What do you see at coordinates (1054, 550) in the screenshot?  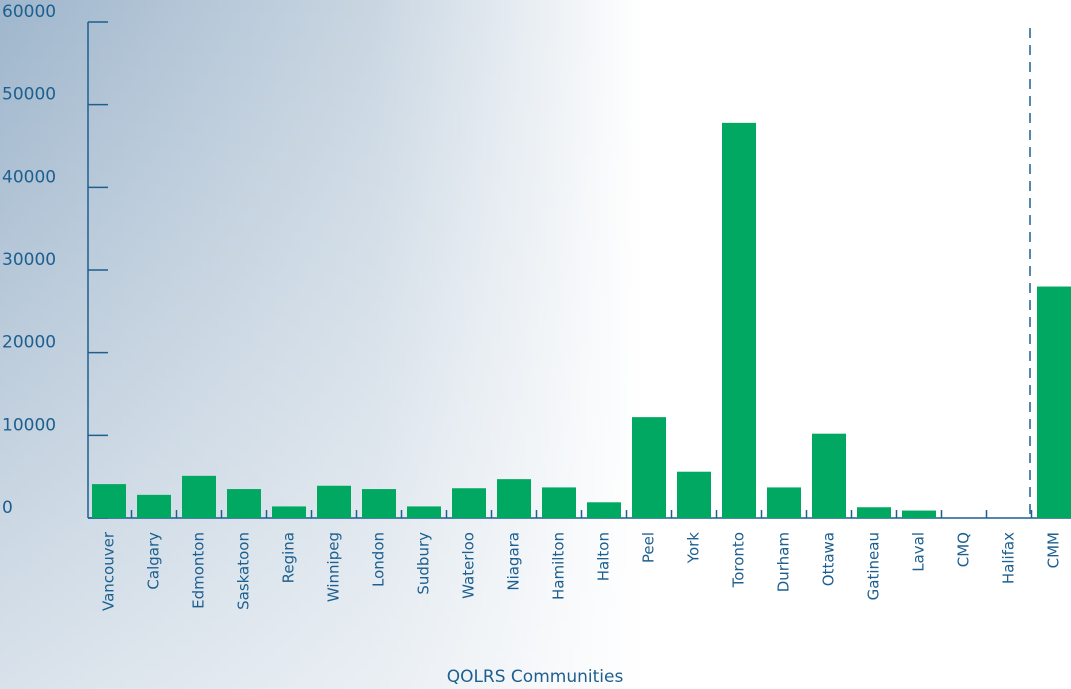 I see `x-tick-label: CMM` at bounding box center [1054, 550].